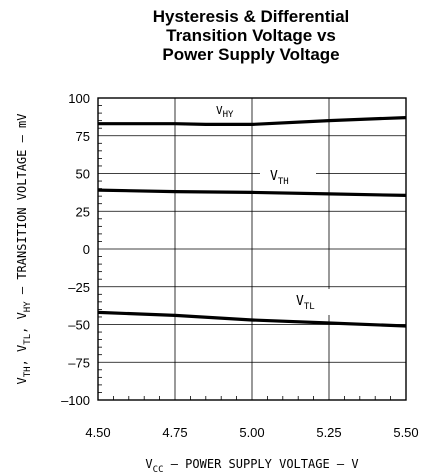  I want to click on label-backdrop-vtl, so click(310, 302).